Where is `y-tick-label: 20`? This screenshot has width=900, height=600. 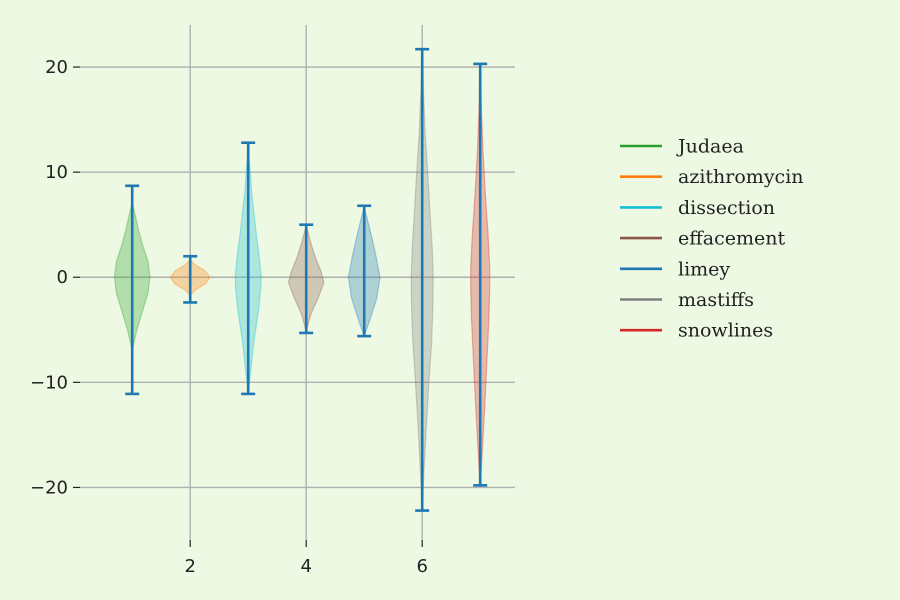 y-tick-label: 20 is located at coordinates (56, 67).